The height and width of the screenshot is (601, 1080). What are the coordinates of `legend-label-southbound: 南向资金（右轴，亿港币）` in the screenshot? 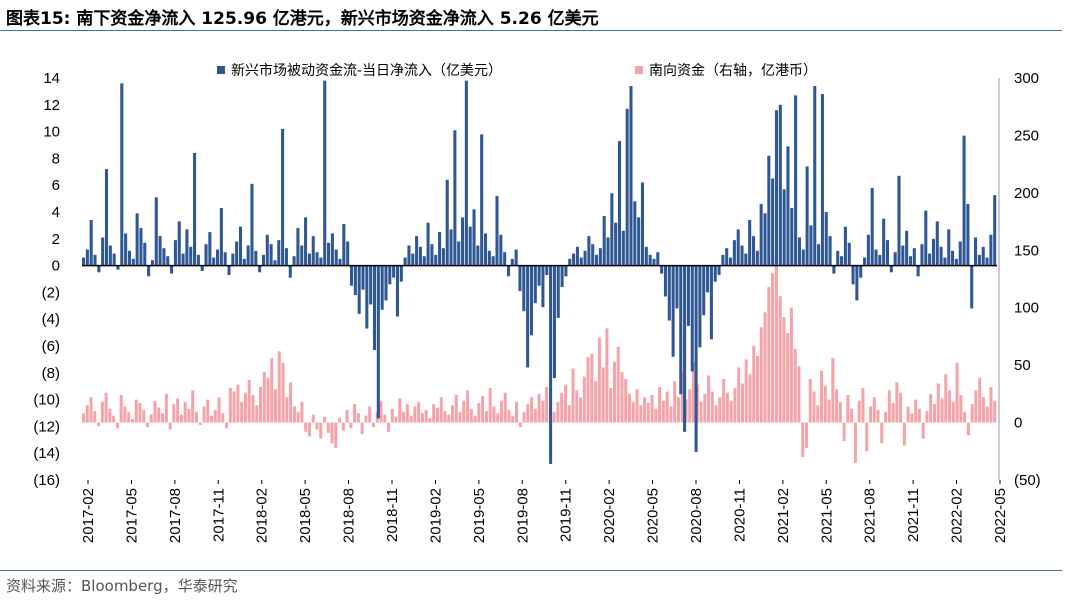 It's located at (733, 71).